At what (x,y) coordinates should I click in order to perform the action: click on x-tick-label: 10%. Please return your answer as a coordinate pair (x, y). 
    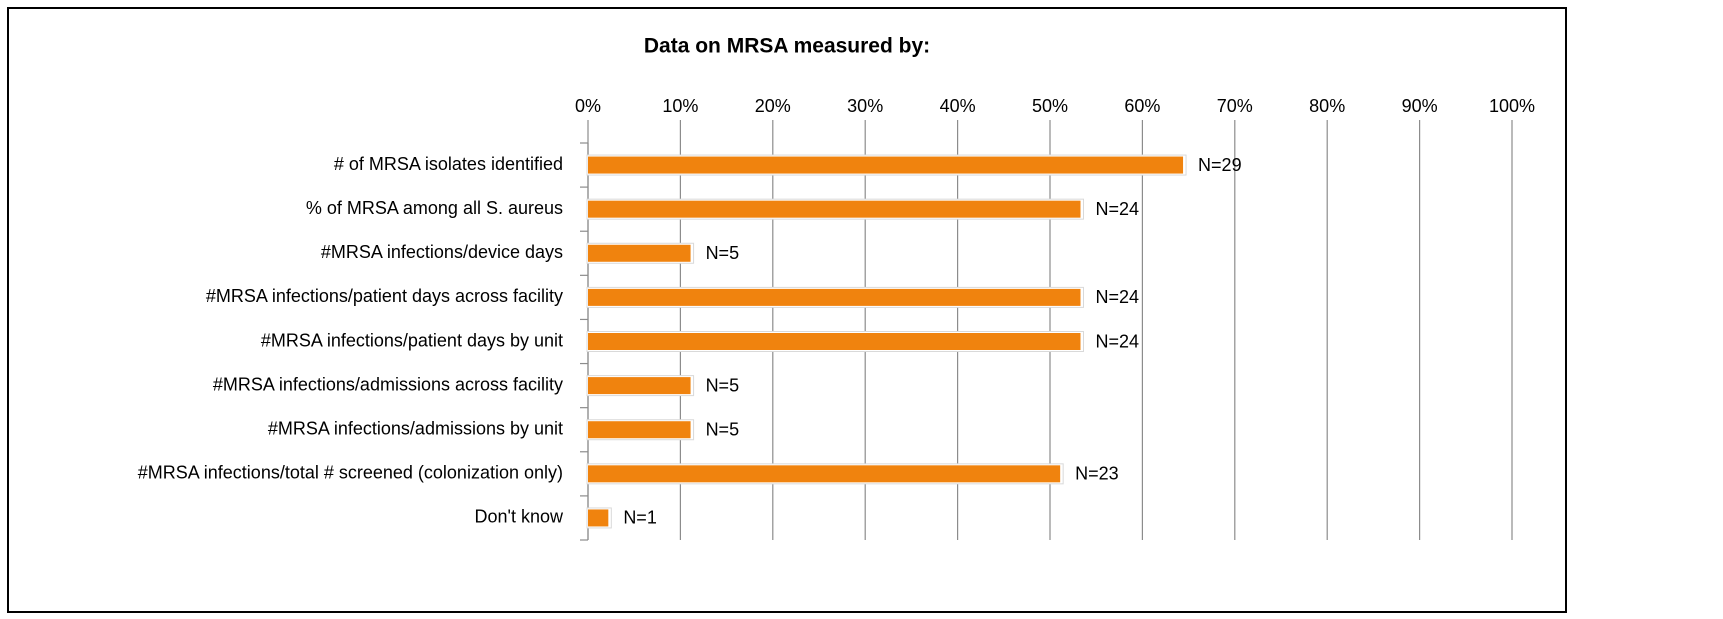
    Looking at the image, I should click on (680, 106).